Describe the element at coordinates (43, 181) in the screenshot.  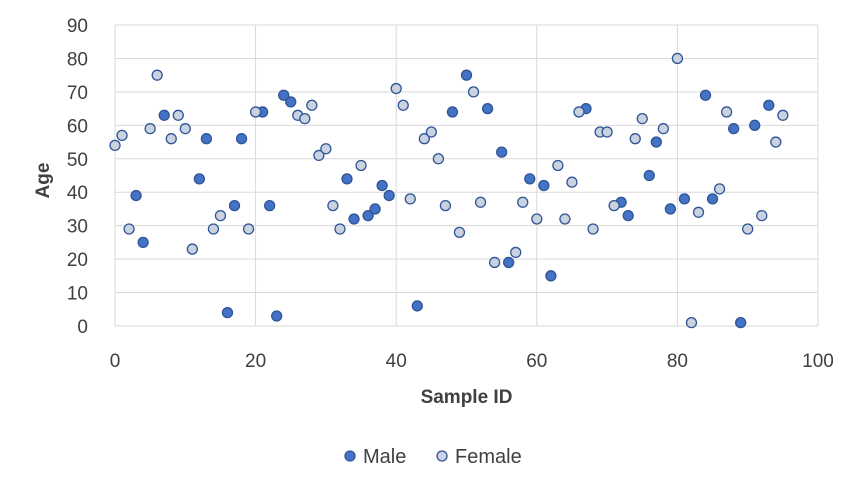
I see `y-axis-title: Age` at that location.